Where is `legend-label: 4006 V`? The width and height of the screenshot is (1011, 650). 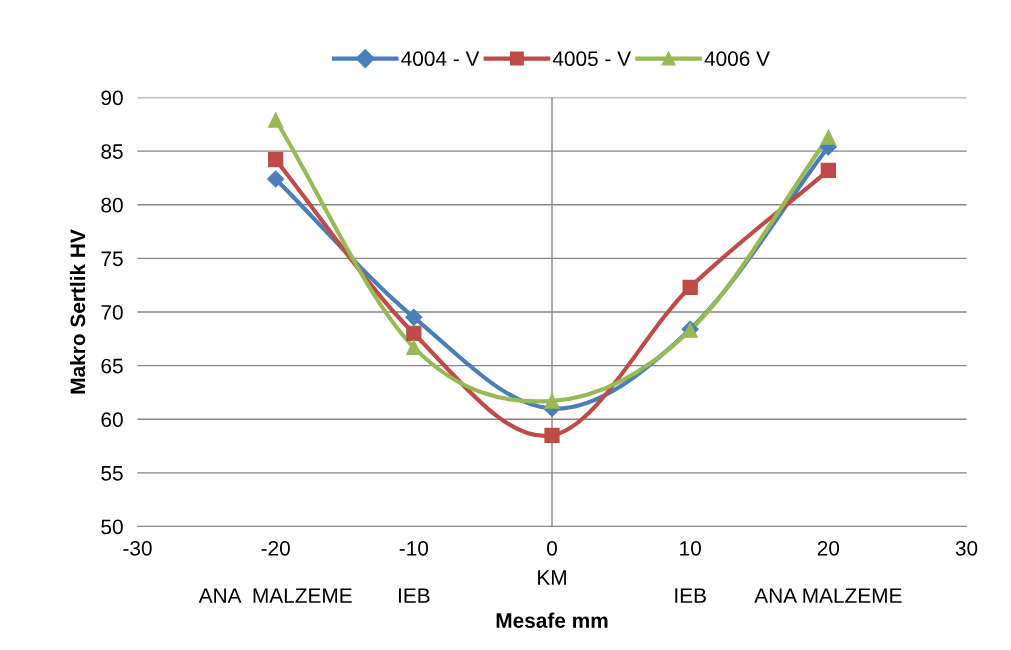
legend-label: 4006 V is located at coordinates (737, 59).